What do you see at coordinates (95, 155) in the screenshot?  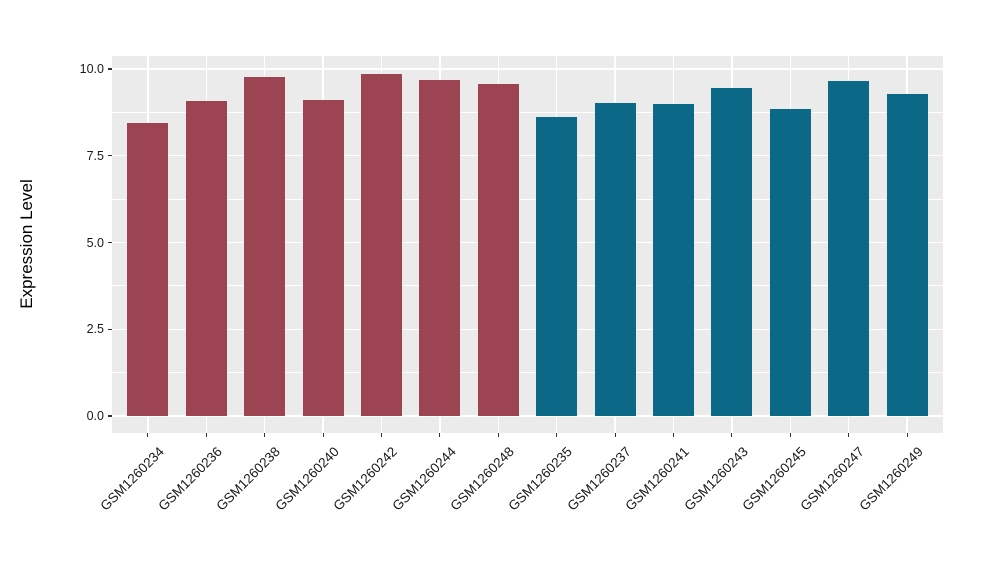 I see `y-tick-label: 7.5` at bounding box center [95, 155].